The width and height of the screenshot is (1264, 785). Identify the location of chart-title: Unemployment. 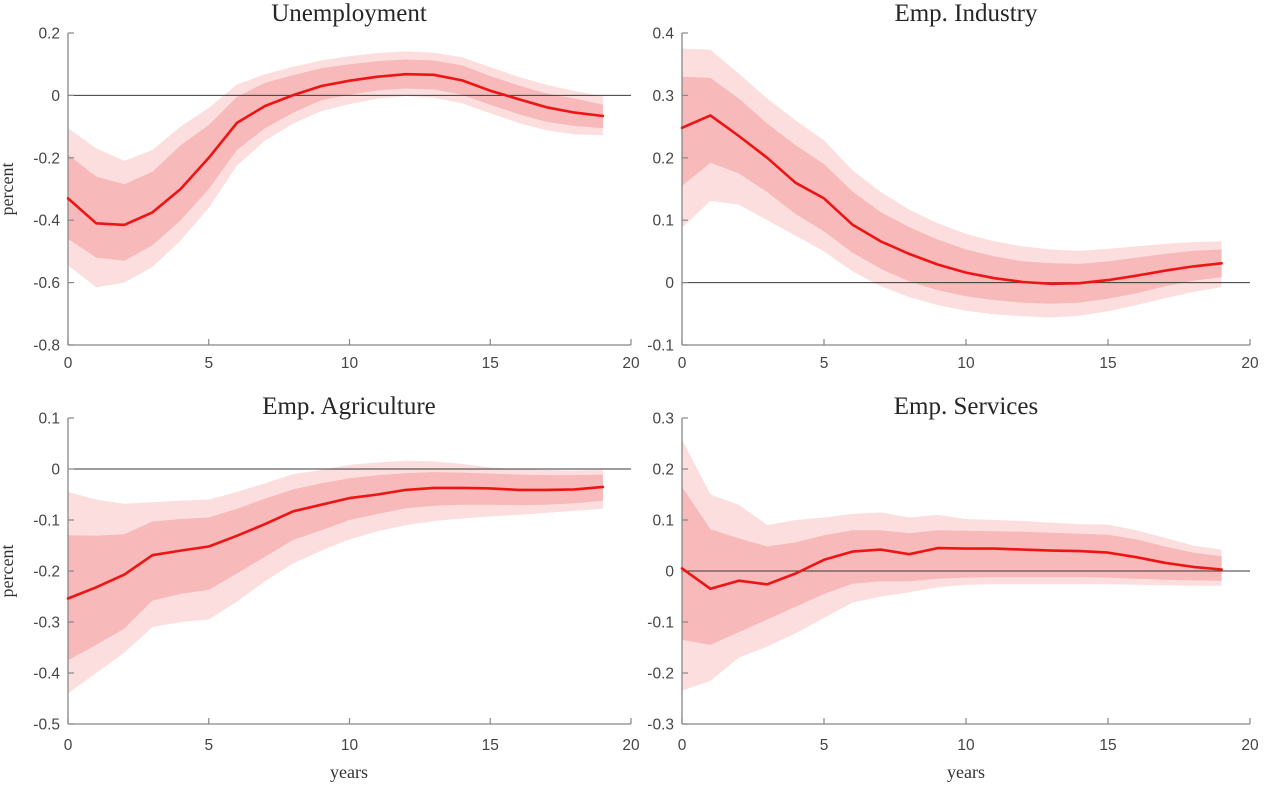
(349, 13).